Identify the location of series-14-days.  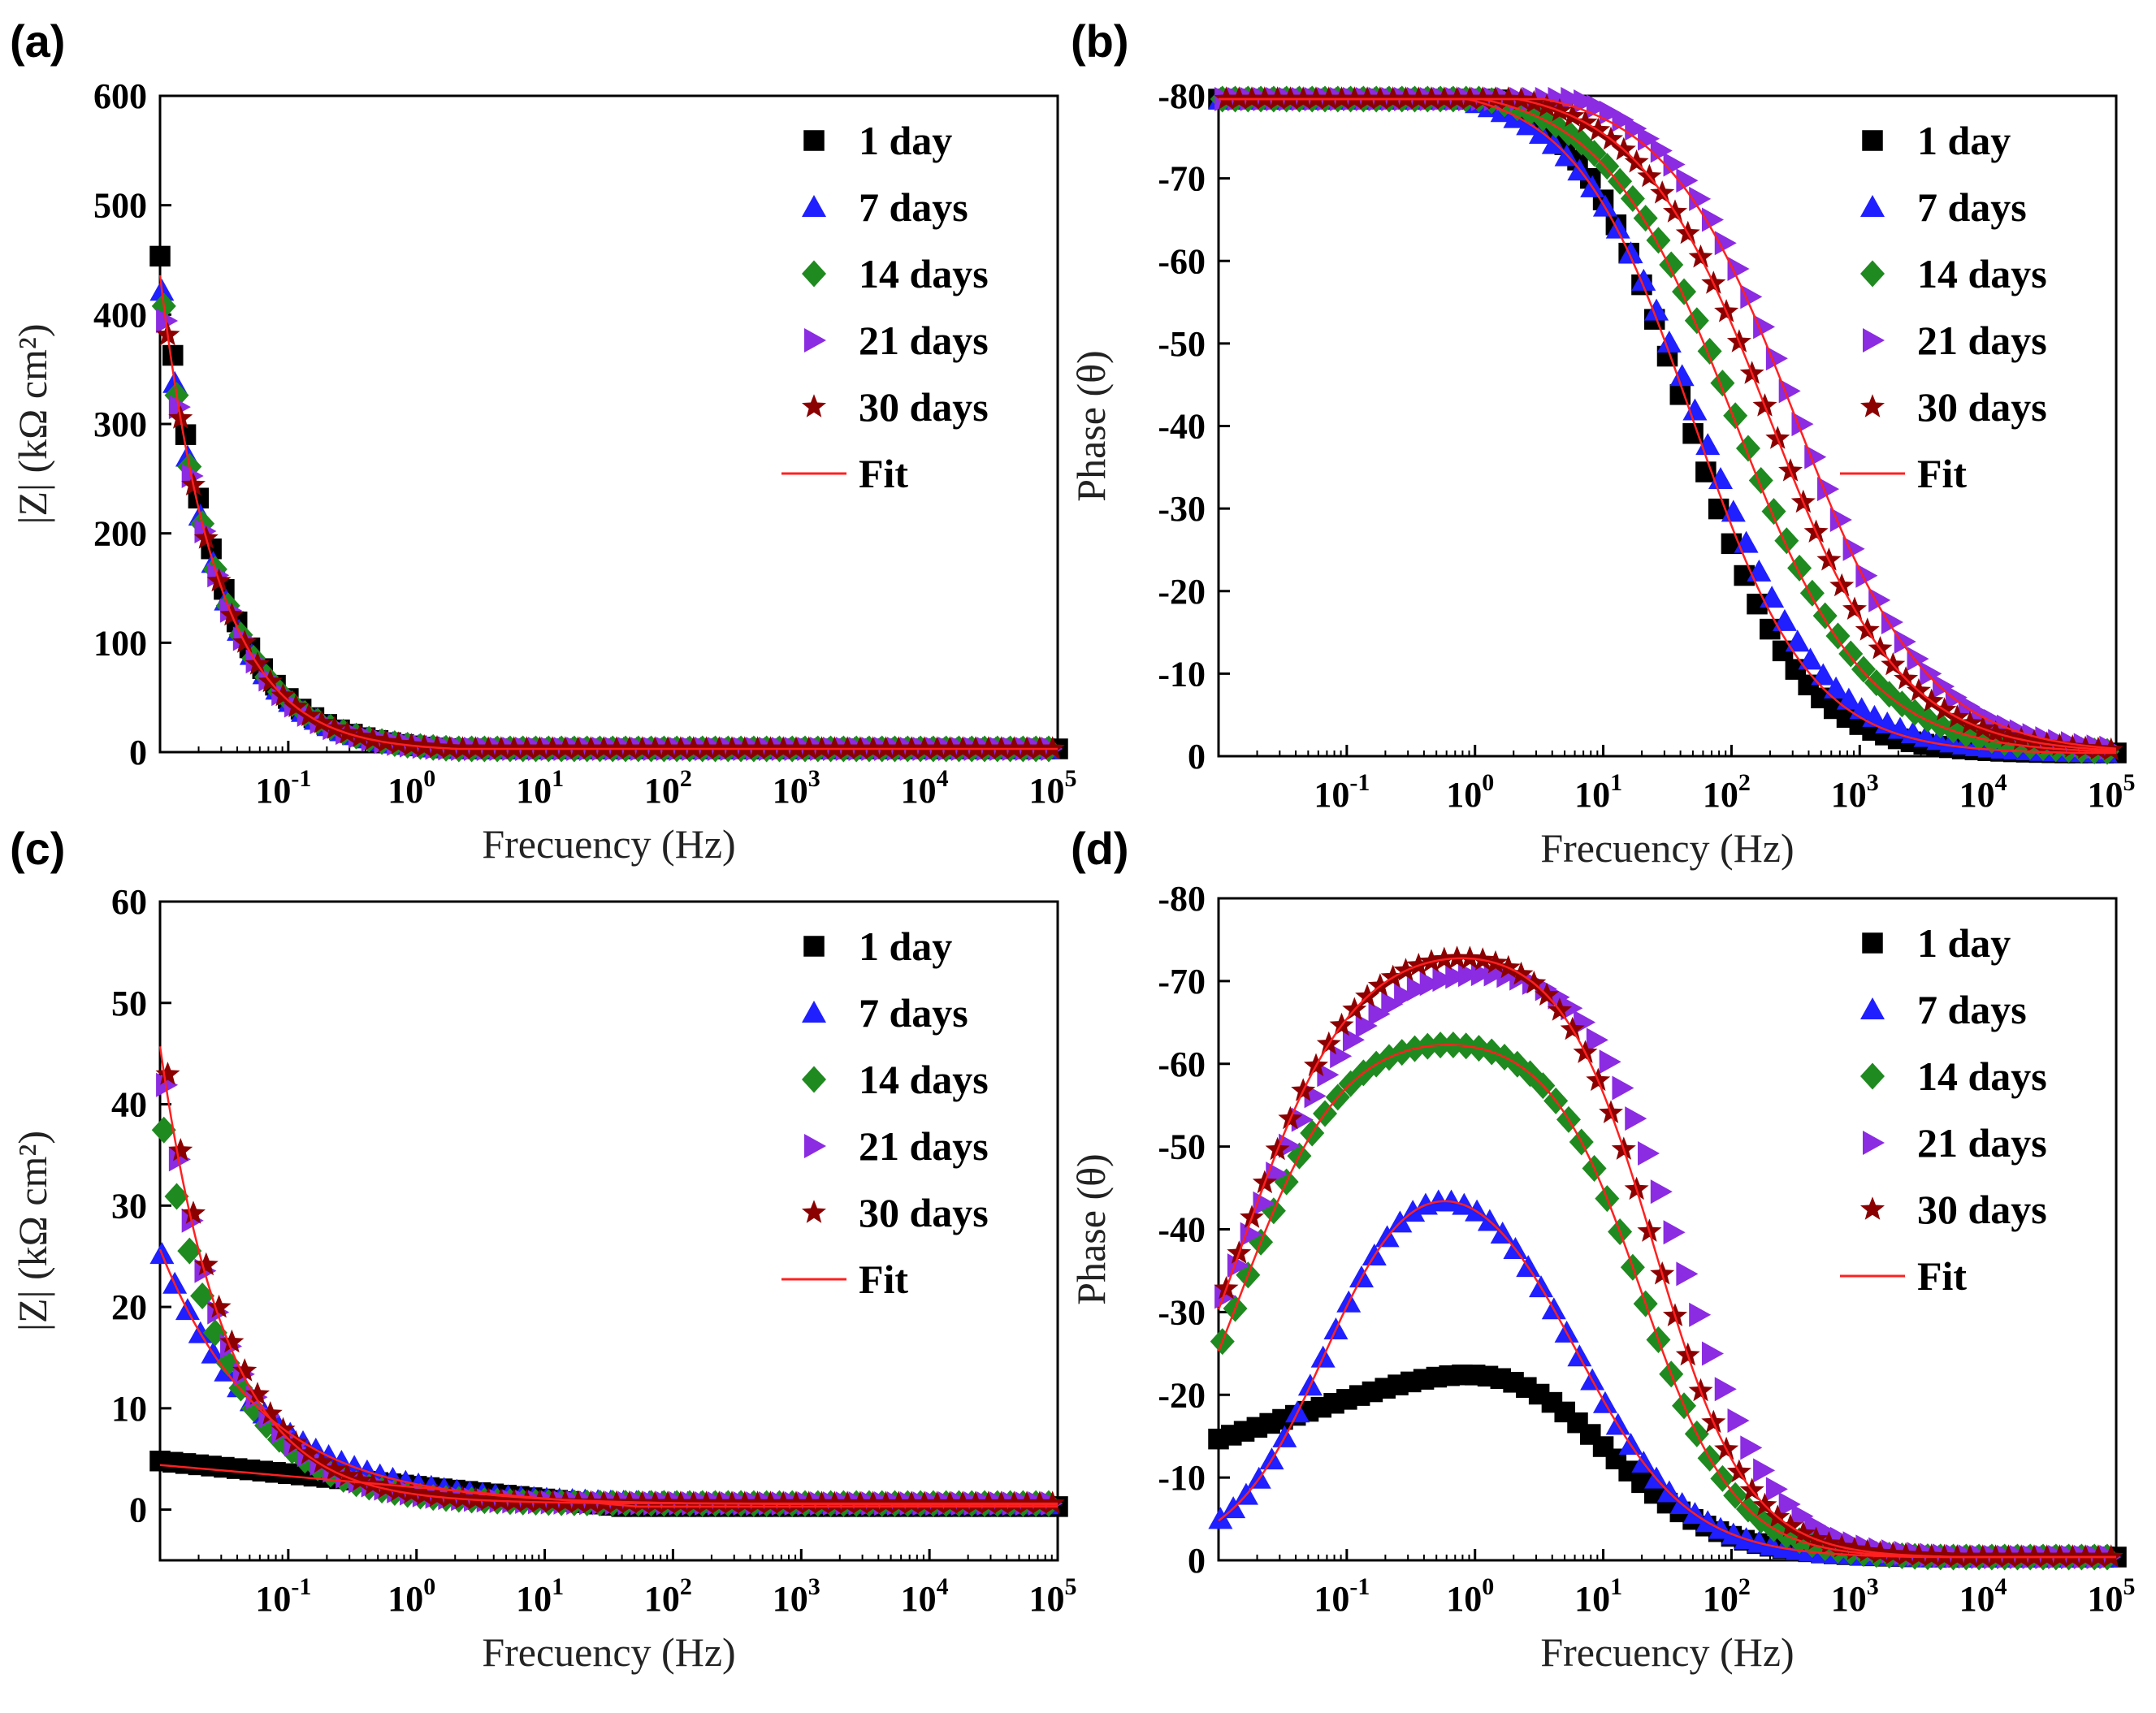
(606, 1316).